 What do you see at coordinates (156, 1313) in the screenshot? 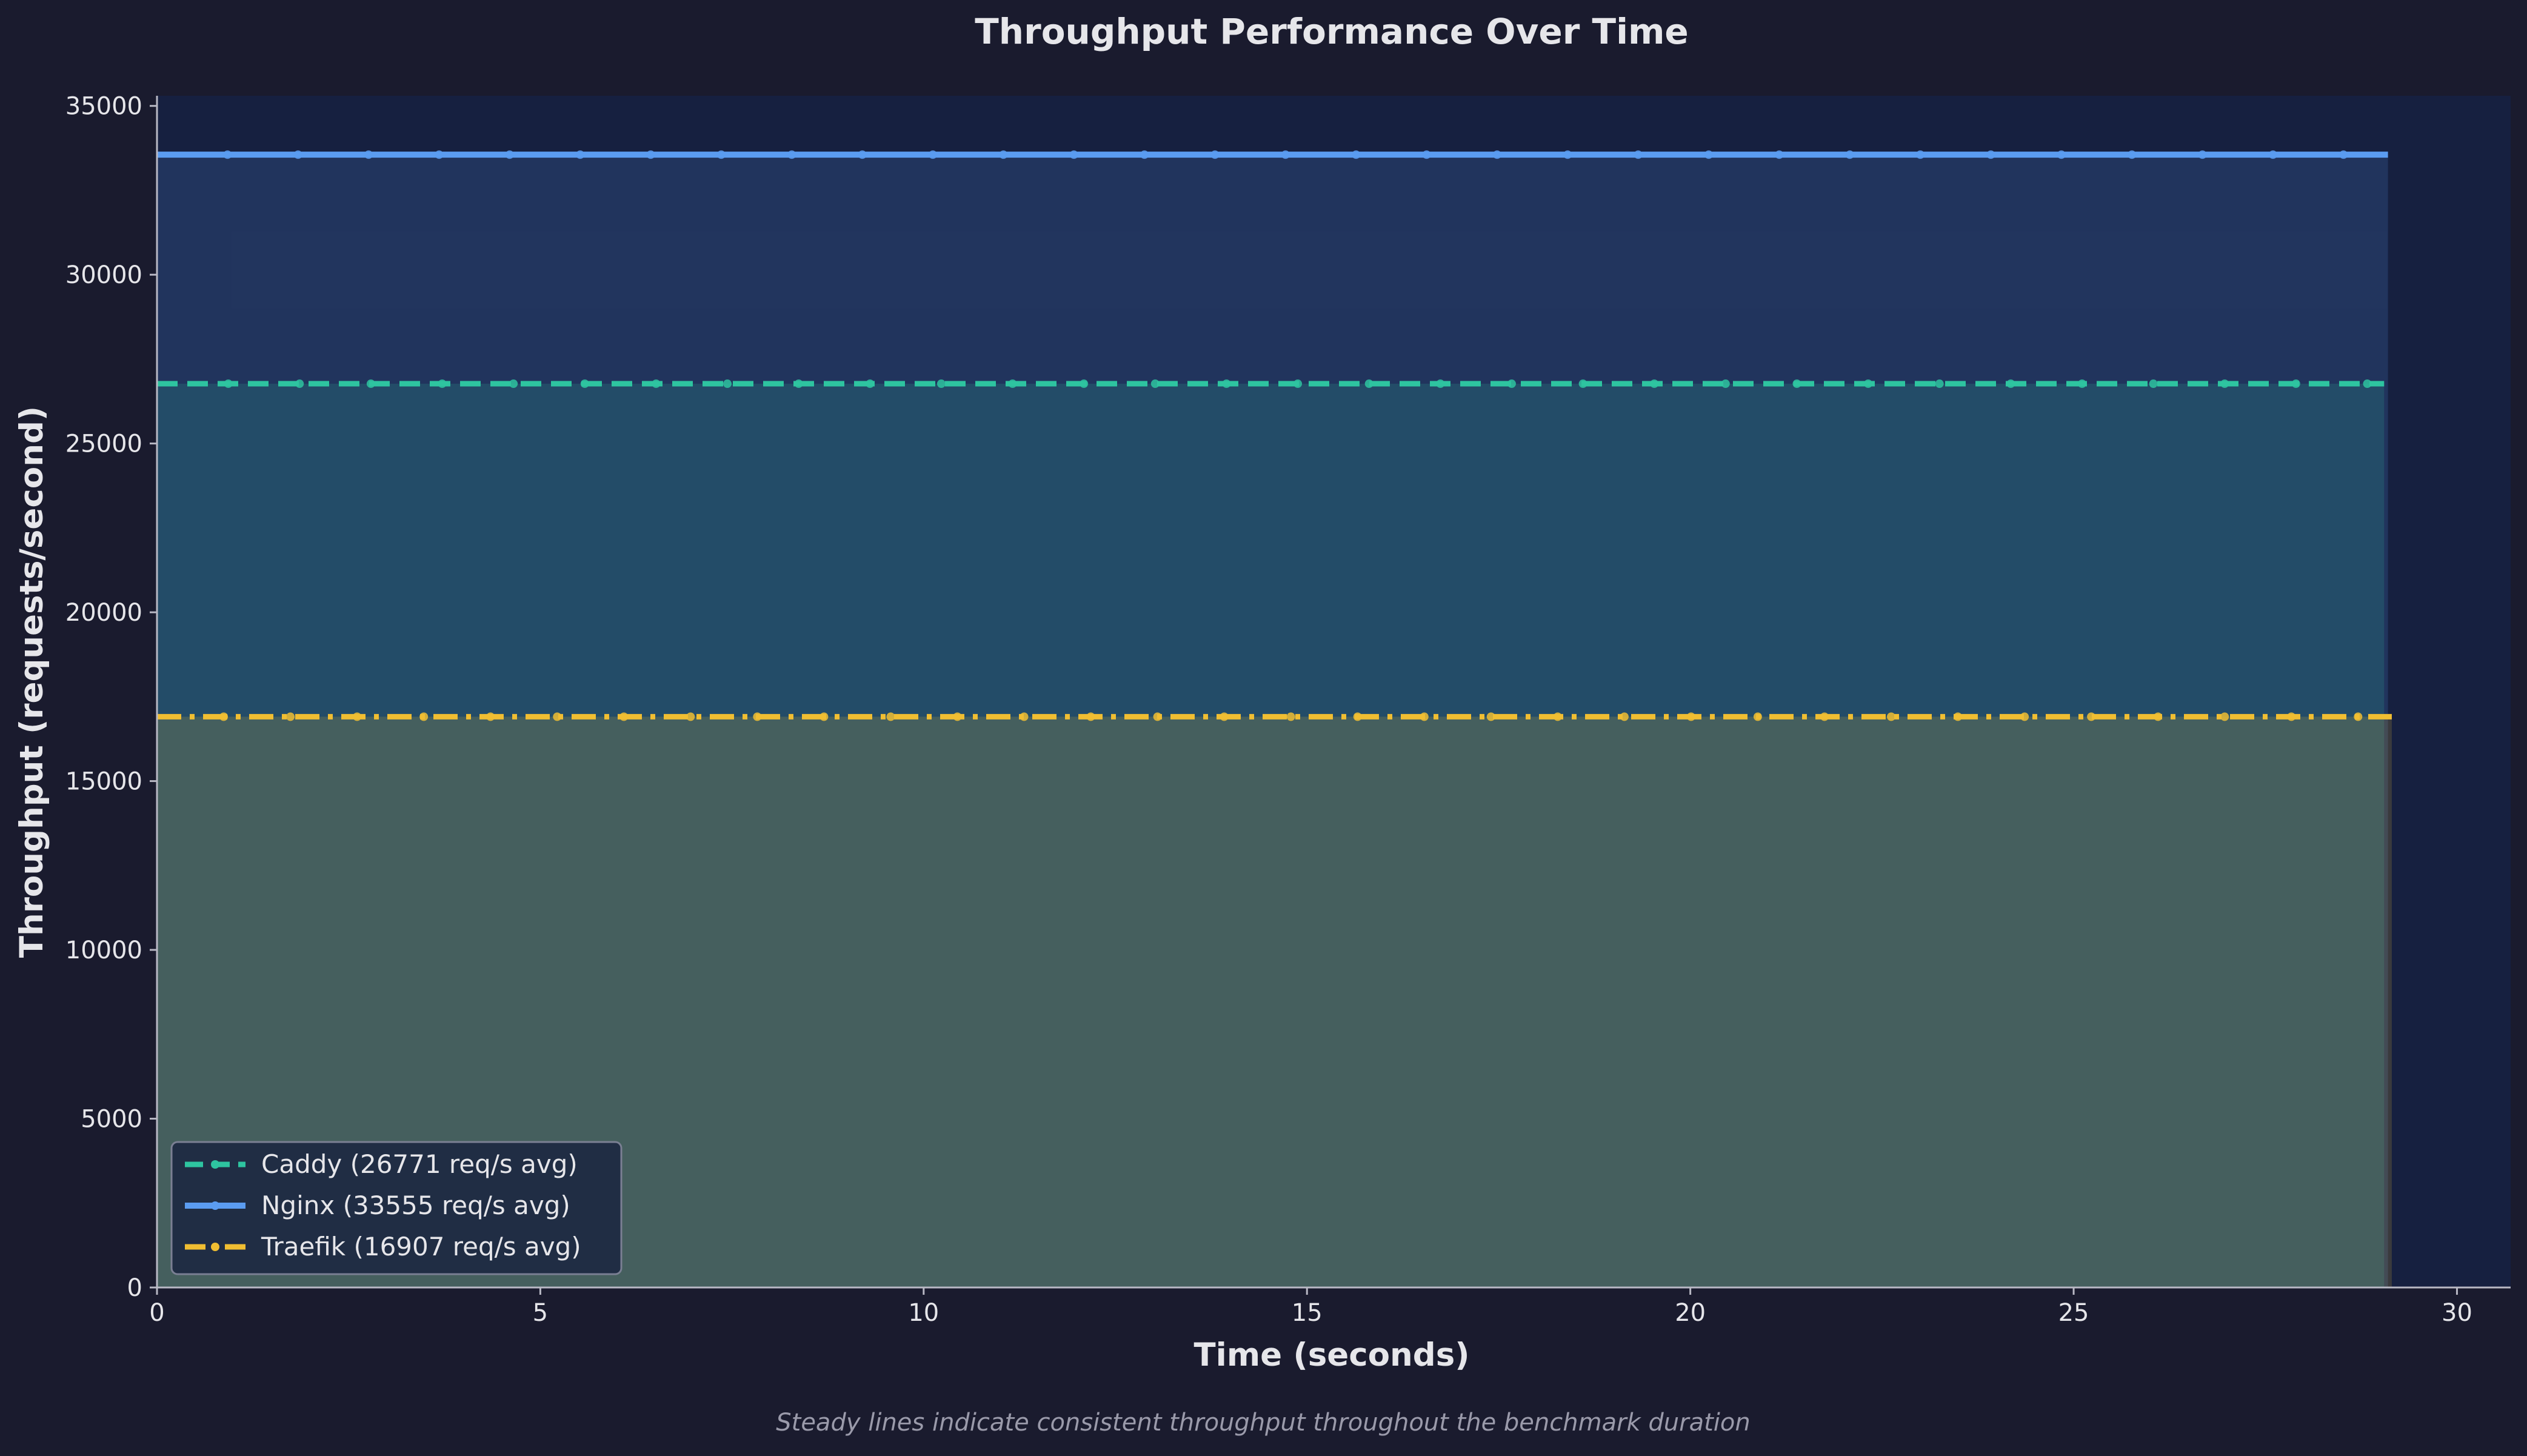
I see `x-tick-label: 0` at bounding box center [156, 1313].